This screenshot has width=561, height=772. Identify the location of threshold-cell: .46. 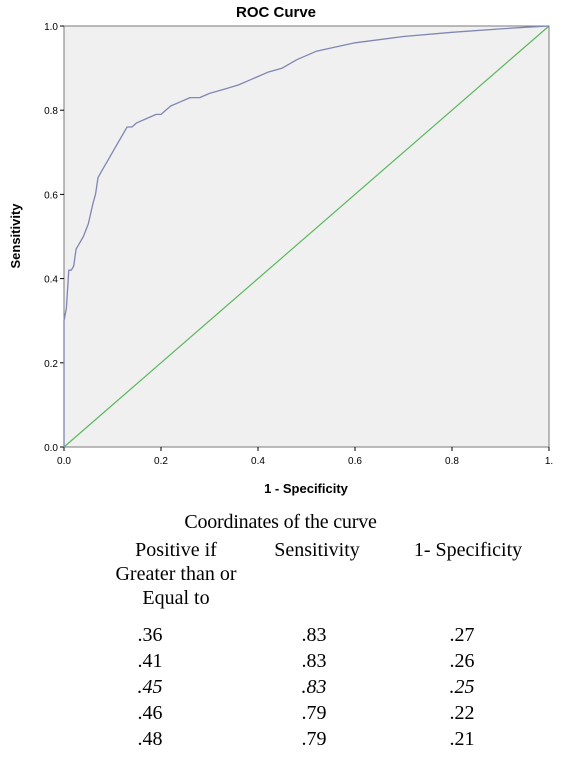
(150, 713).